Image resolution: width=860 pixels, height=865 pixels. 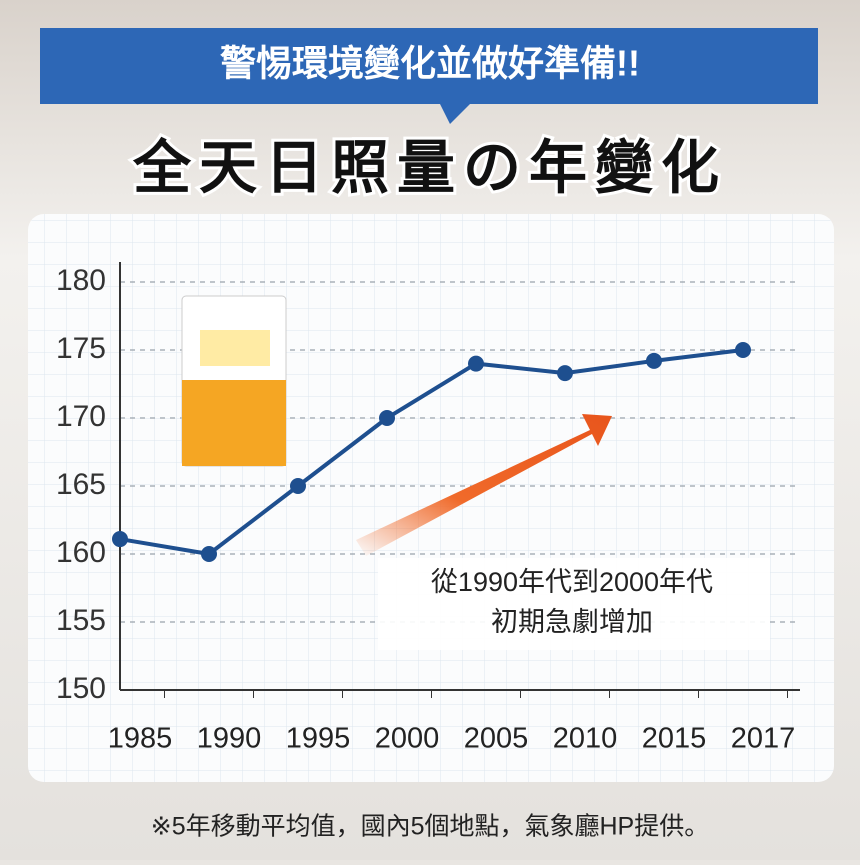 I want to click on y-tick-label: 175, so click(x=81, y=348).